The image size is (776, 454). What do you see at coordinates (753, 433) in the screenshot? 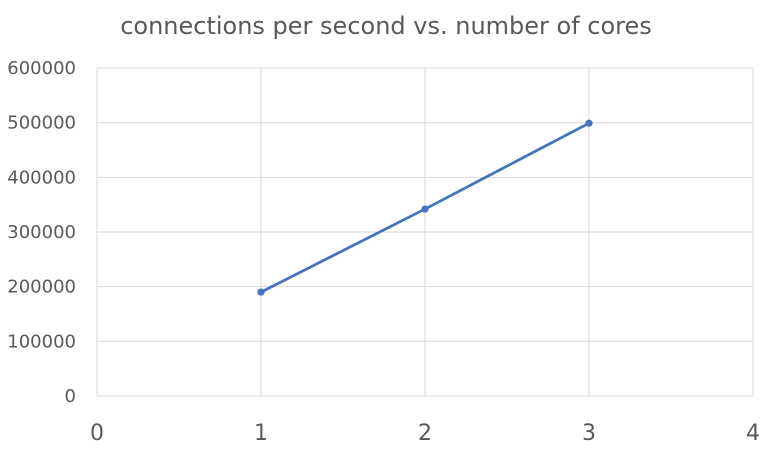
I see `x-tick-label: 4` at bounding box center [753, 433].